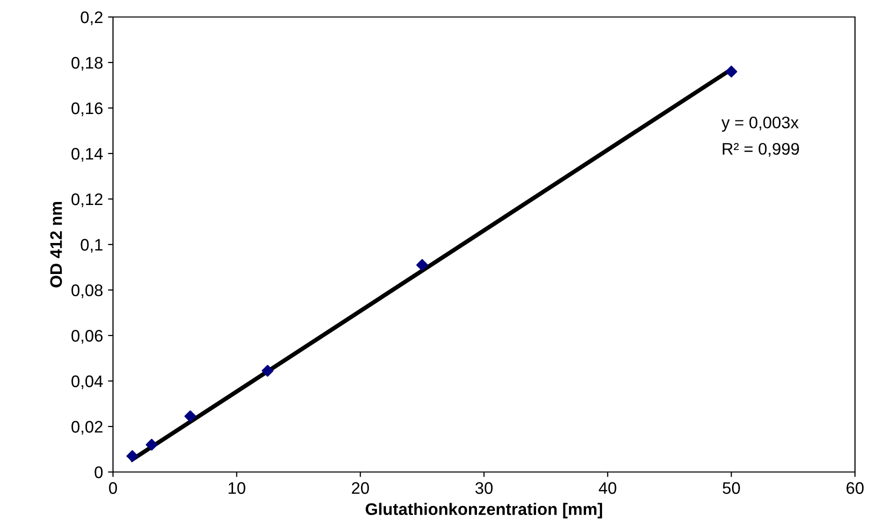 The width and height of the screenshot is (873, 525). I want to click on annotation: R² = 0,999, so click(760, 149).